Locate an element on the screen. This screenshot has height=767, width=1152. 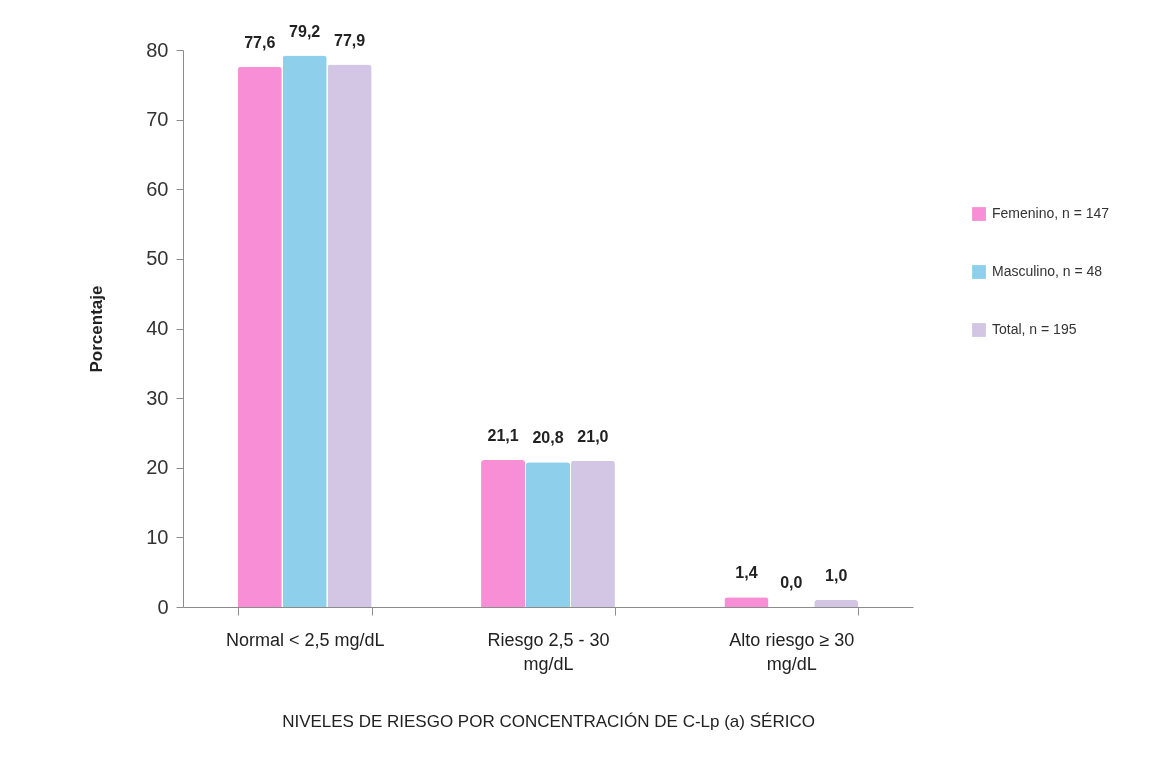
y-tick-label: 20 is located at coordinates (157, 467).